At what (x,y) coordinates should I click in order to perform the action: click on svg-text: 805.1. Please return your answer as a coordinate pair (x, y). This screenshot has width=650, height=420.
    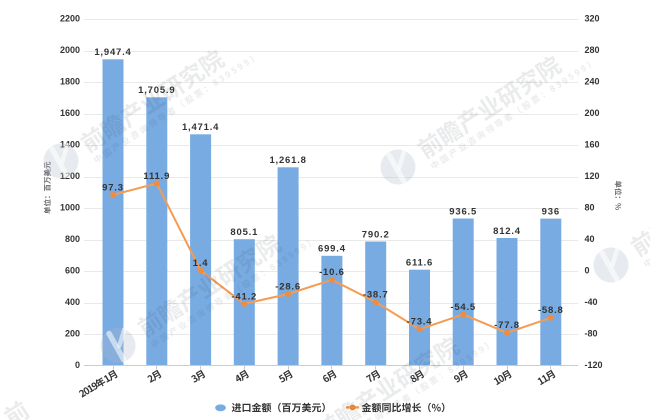
    Looking at the image, I should click on (244, 232).